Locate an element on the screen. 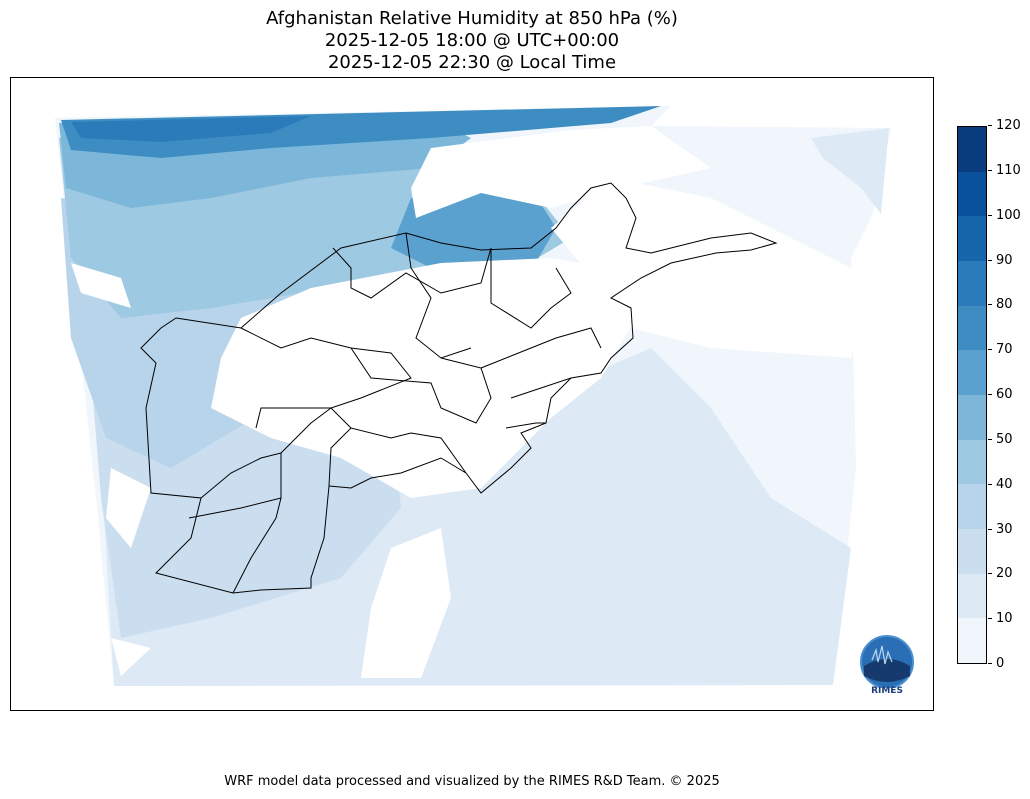  colorbar is located at coordinates (972, 395).